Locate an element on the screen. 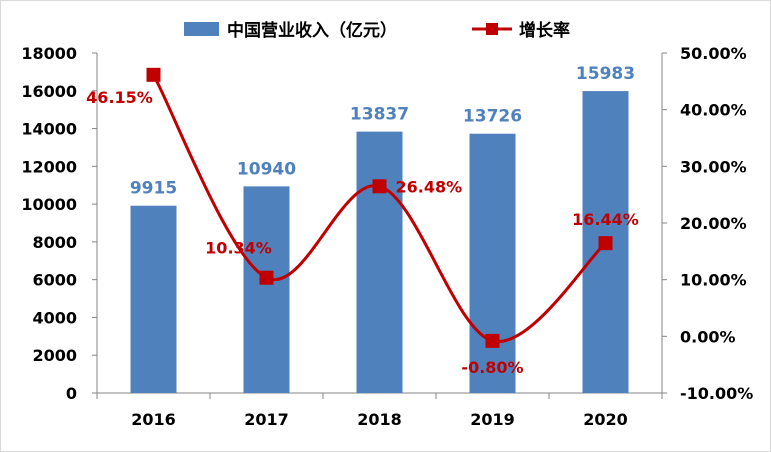 The height and width of the screenshot is (452, 771). left-tick-label: 0 is located at coordinates (71, 393).